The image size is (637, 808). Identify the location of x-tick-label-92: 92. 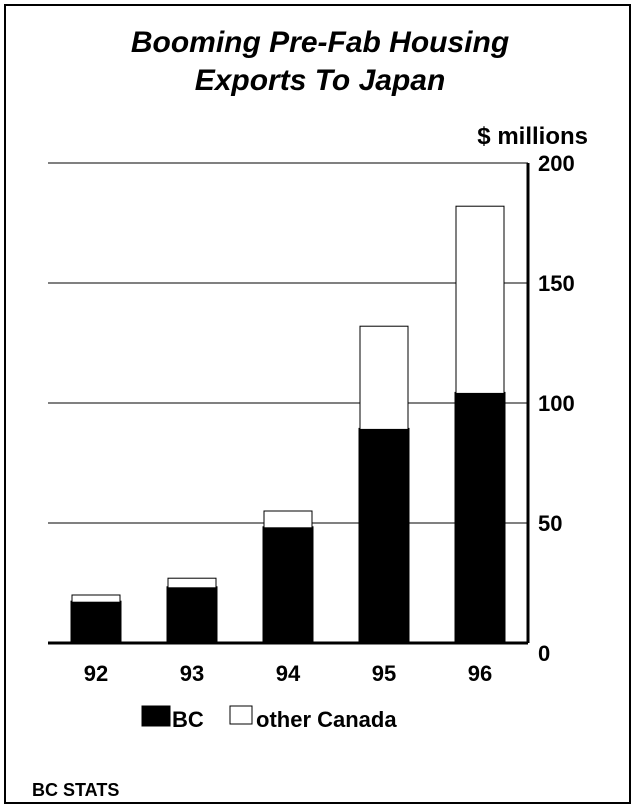
(96, 673).